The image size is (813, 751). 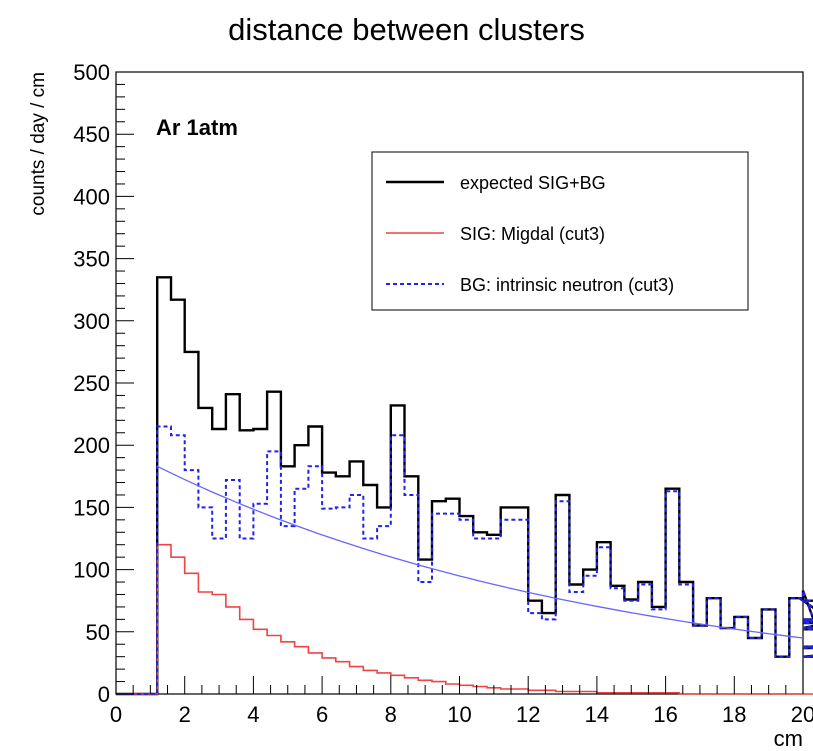 What do you see at coordinates (533, 183) in the screenshot?
I see `legend-label-0: expected SIG+BG` at bounding box center [533, 183].